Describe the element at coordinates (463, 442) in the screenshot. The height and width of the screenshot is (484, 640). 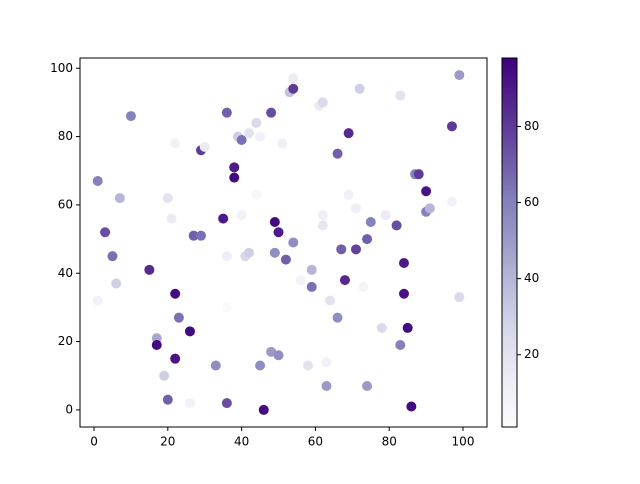
I see `x-tick-label: 100` at that location.